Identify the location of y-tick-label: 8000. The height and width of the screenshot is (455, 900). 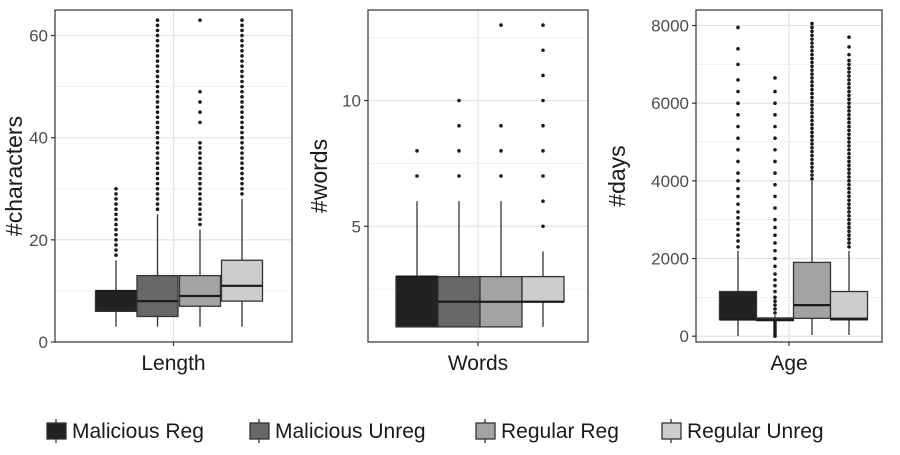
(670, 26).